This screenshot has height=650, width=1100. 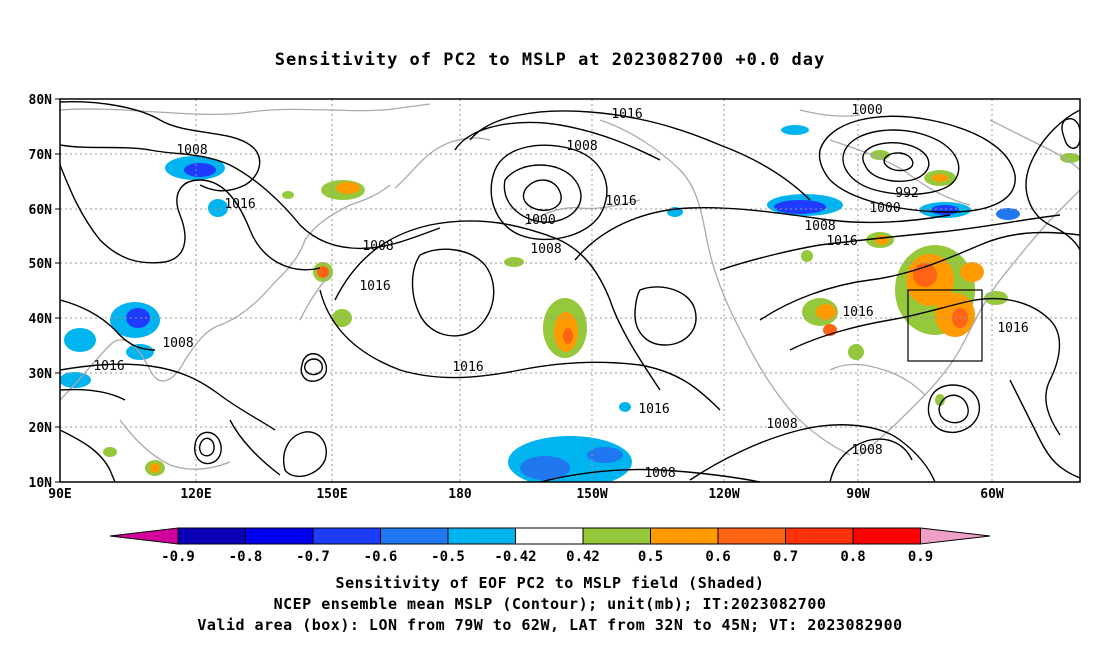 I want to click on coastline-hudson-bay, so click(x=900, y=172).